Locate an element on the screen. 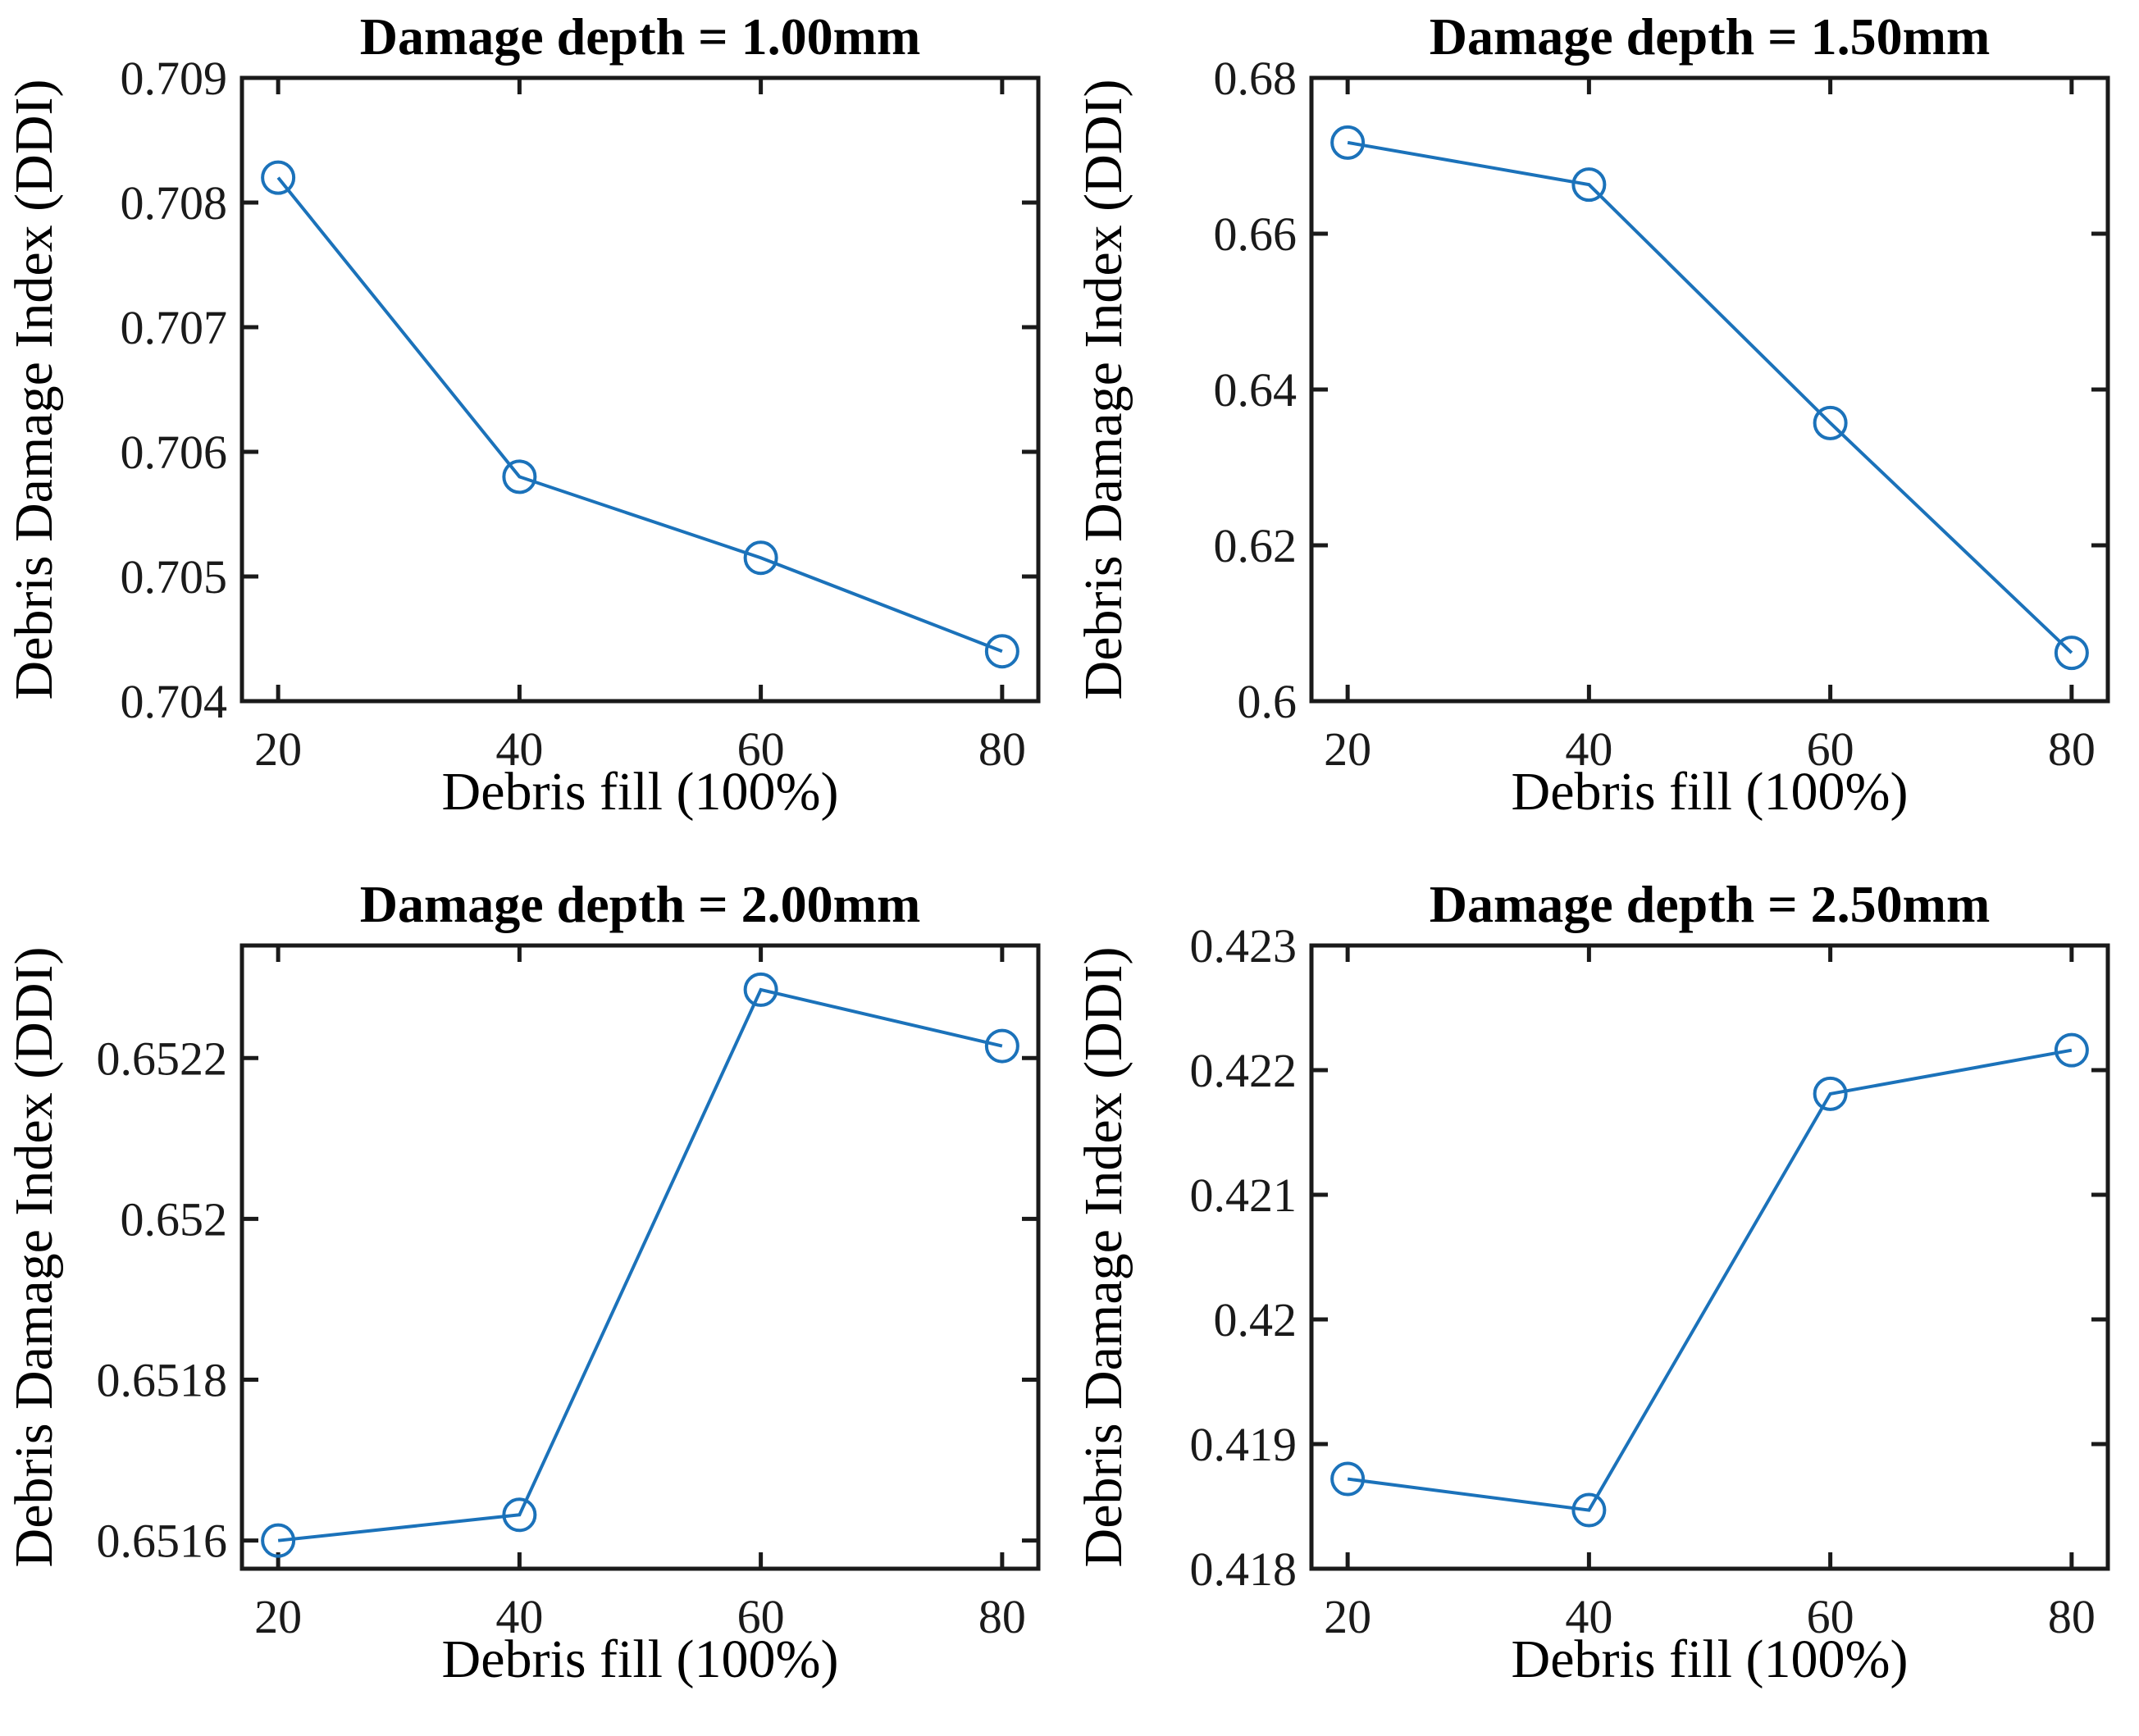 The height and width of the screenshot is (1736, 2139). y-tick-label: 0.709 is located at coordinates (174, 78).